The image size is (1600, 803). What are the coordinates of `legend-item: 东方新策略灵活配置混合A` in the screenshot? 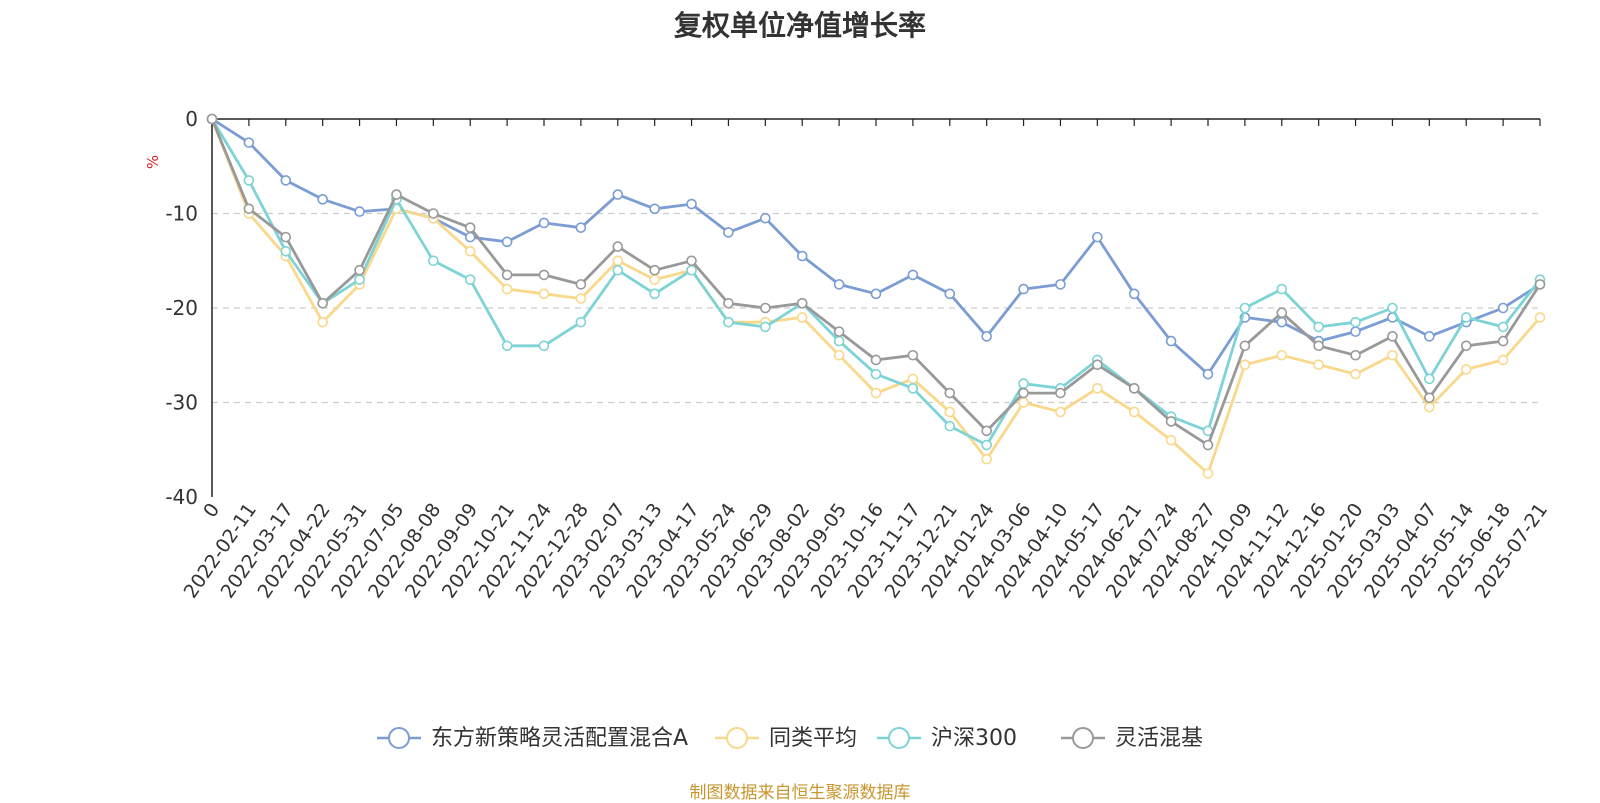 It's located at (532, 738).